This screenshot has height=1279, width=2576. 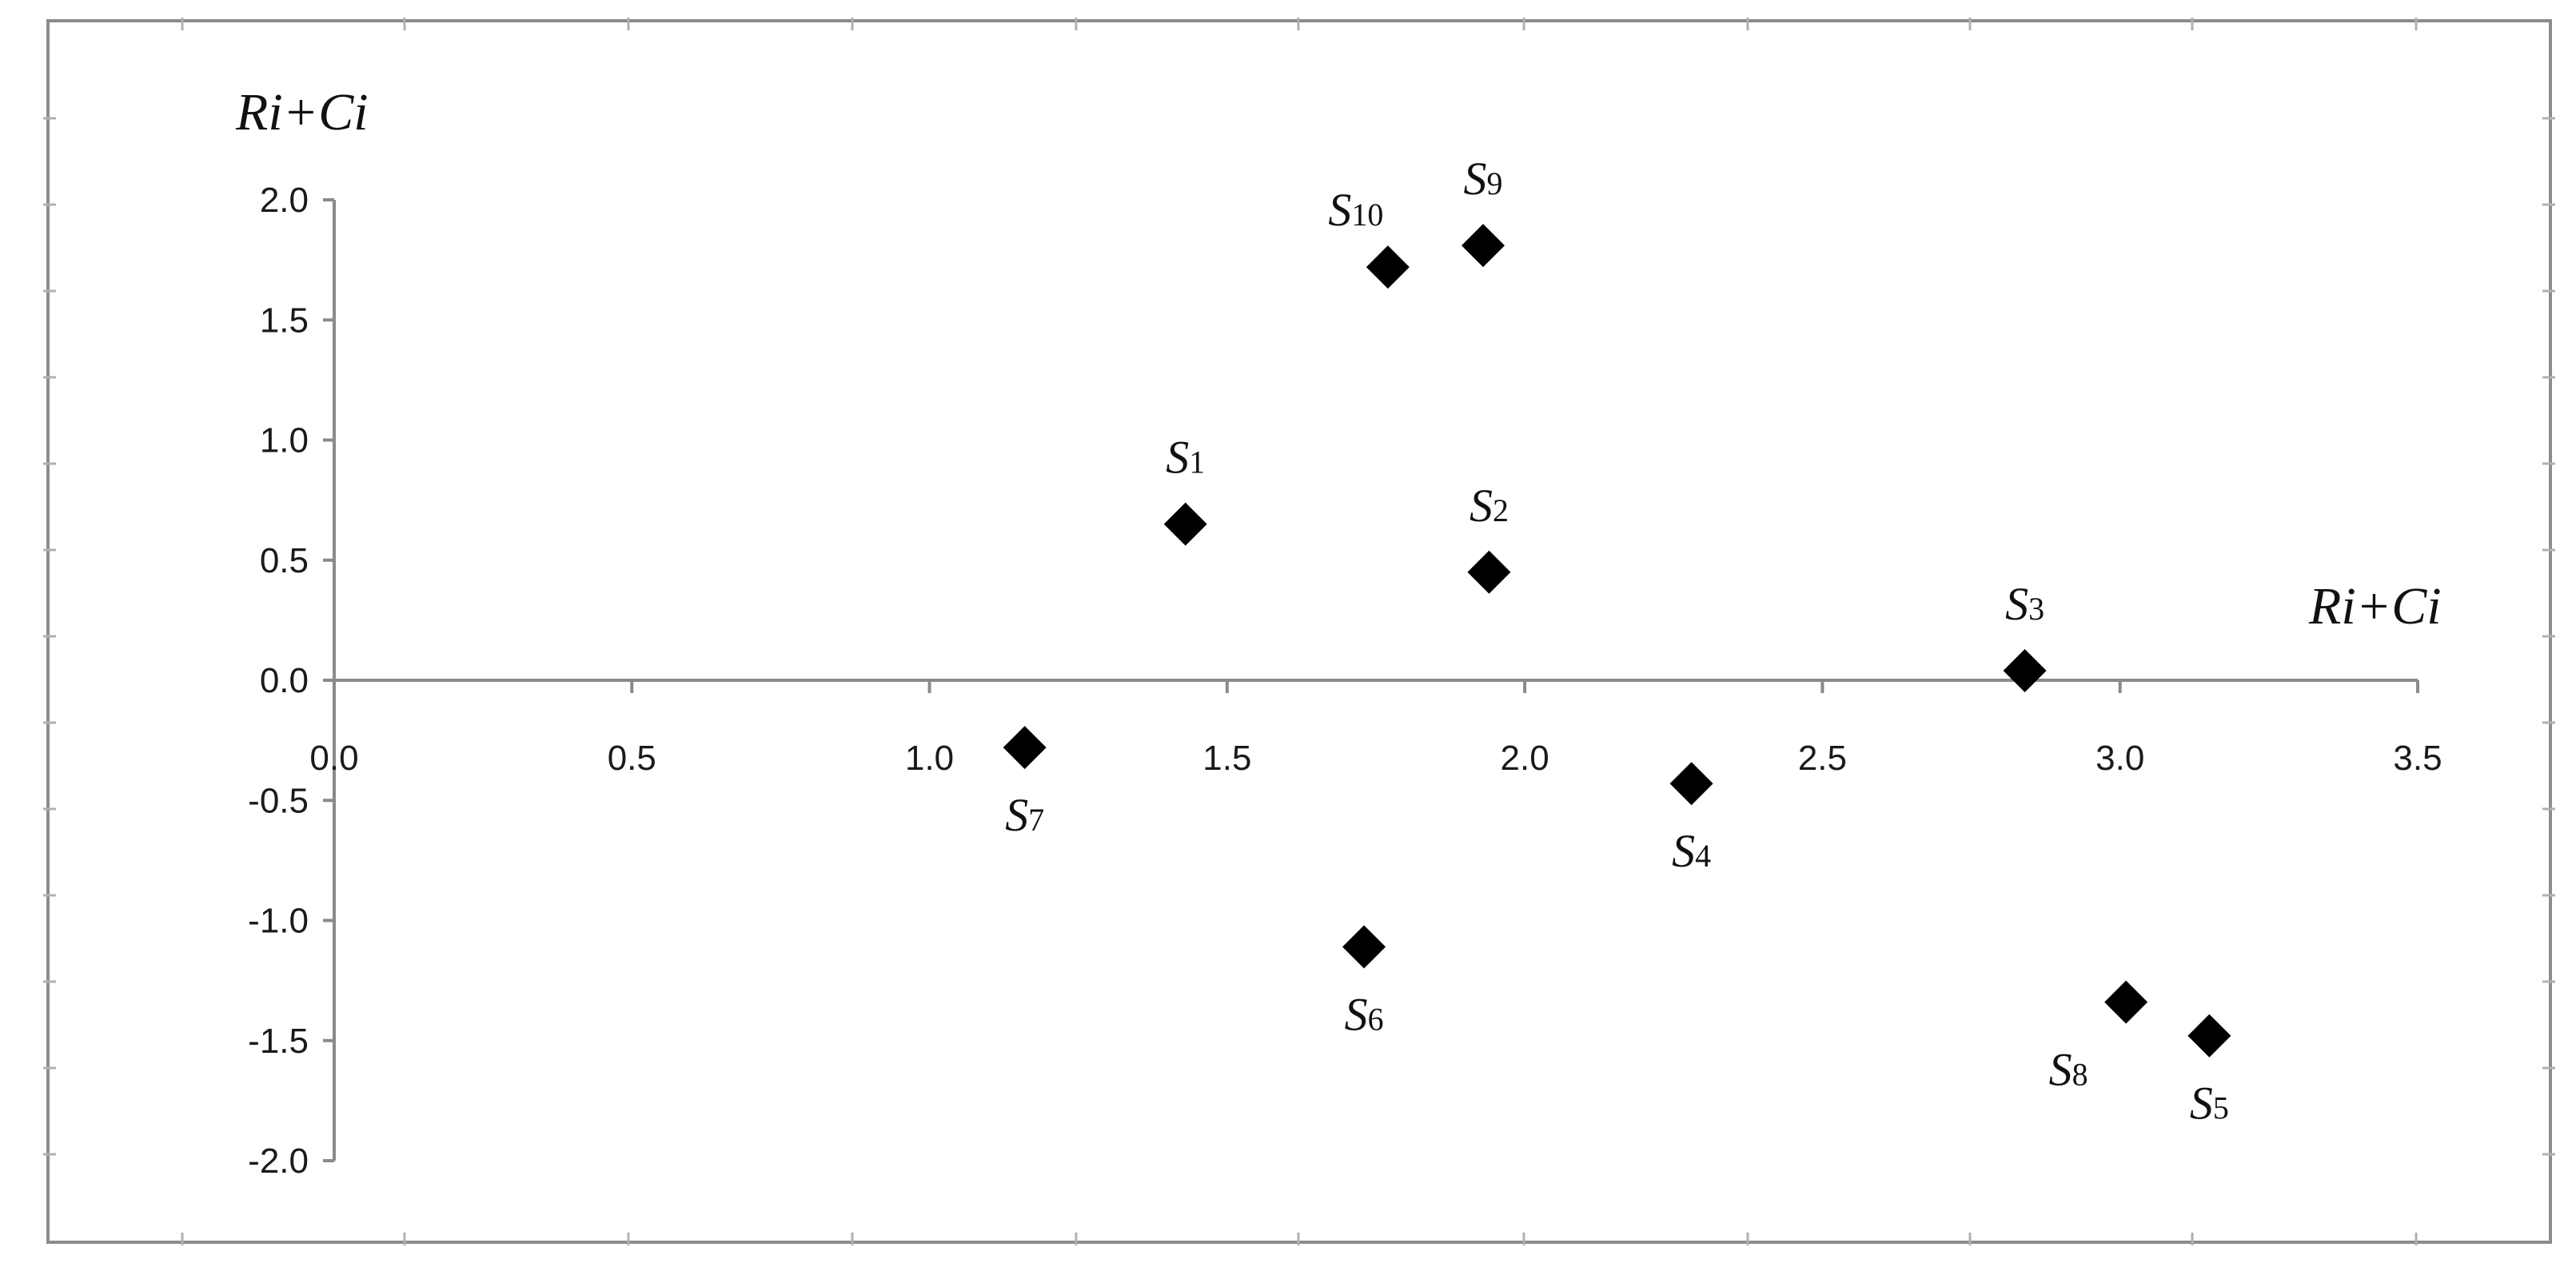 I want to click on point-label: S2, so click(x=1489, y=506).